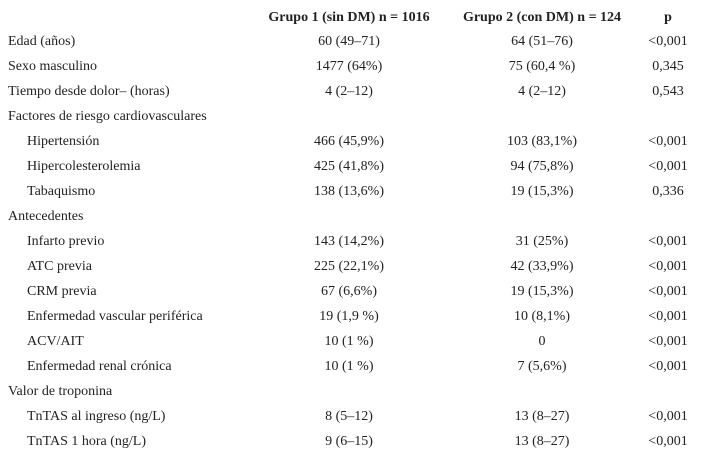 This screenshot has width=702, height=458. Describe the element at coordinates (84, 166) in the screenshot. I see `row-label: Hipercolesterolemia` at that location.